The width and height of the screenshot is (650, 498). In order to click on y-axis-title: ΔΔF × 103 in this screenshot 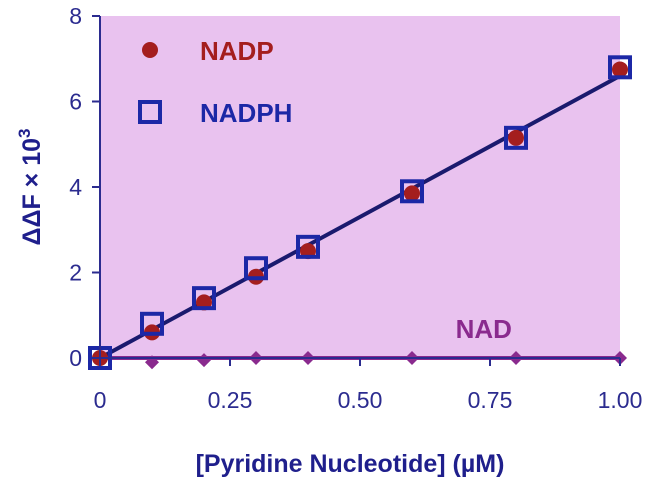, I will do `click(30, 187)`.